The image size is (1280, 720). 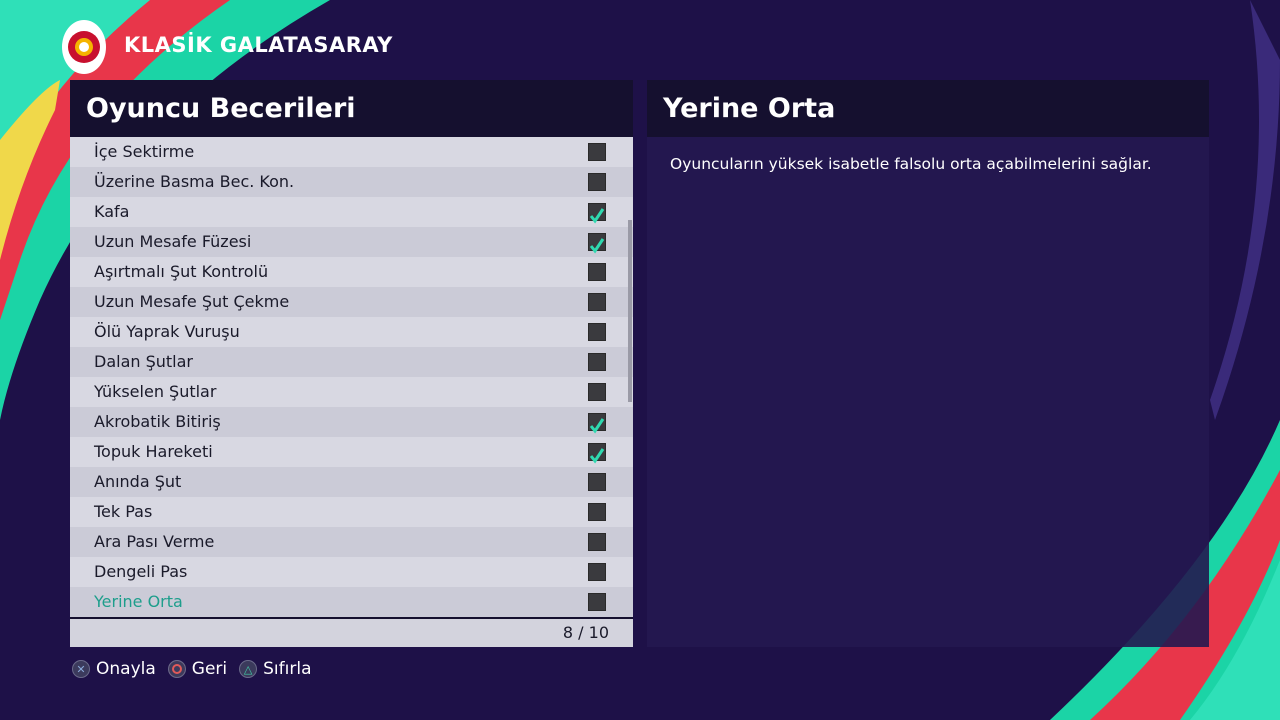 I want to click on skill-label: Yerine Orta, so click(x=138, y=601).